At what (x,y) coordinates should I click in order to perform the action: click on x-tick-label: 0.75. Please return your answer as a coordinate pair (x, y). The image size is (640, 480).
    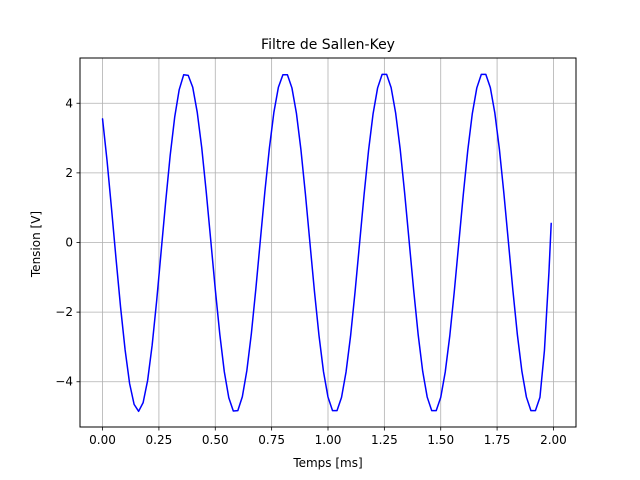
    Looking at the image, I should click on (271, 440).